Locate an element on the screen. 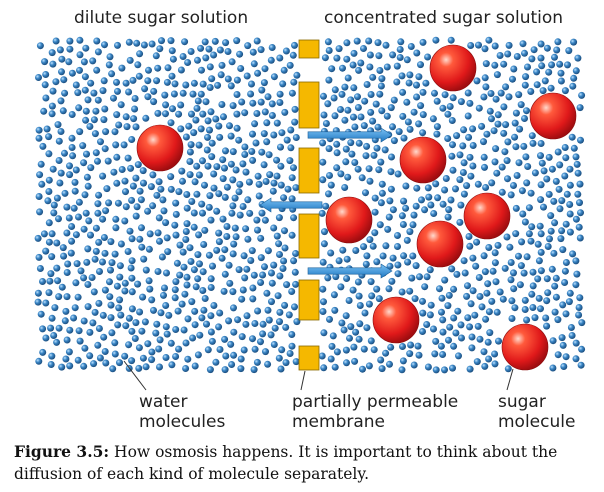 This screenshot has height=492, width=604. sugar-molecule is located at coordinates (453, 68).